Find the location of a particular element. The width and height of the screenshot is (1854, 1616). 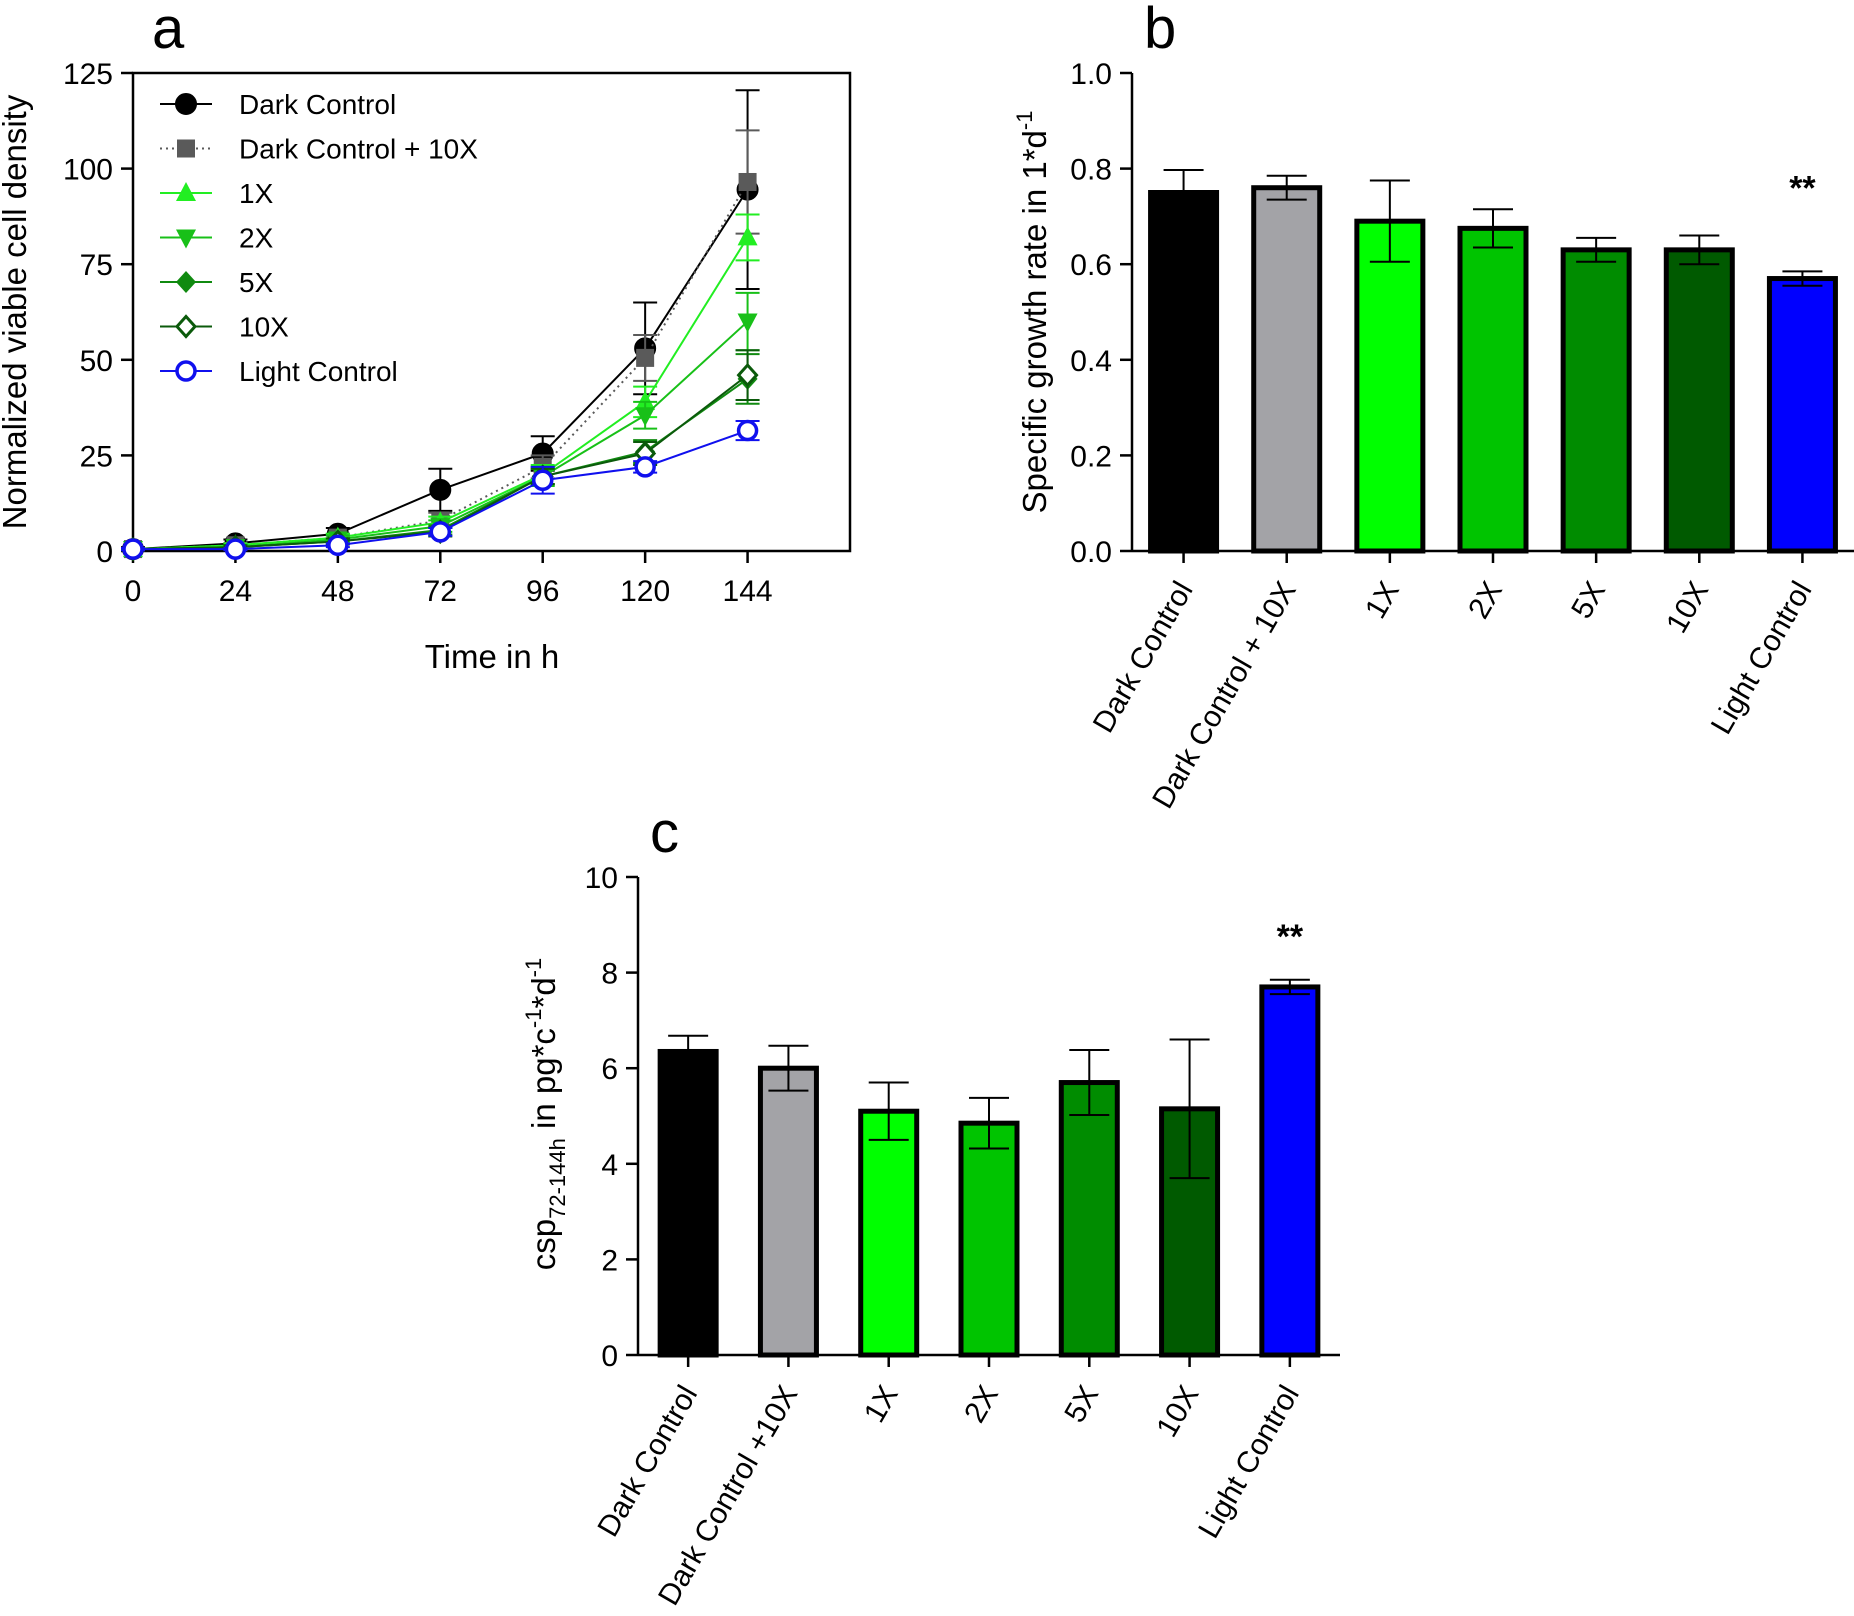

panel-c-y-tick-label-5: 10 is located at coordinates (601, 878).